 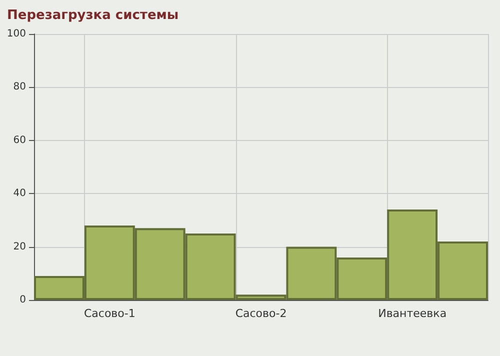 I want to click on chart-title: Перезагрузка системы, so click(x=93, y=15).